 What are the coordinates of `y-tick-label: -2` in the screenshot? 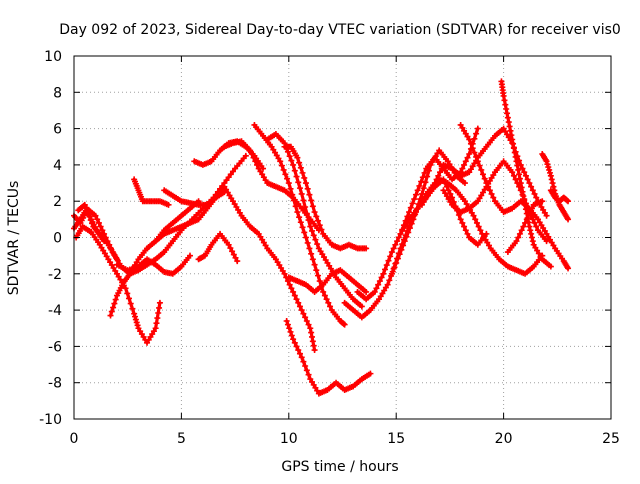 It's located at (55, 275).